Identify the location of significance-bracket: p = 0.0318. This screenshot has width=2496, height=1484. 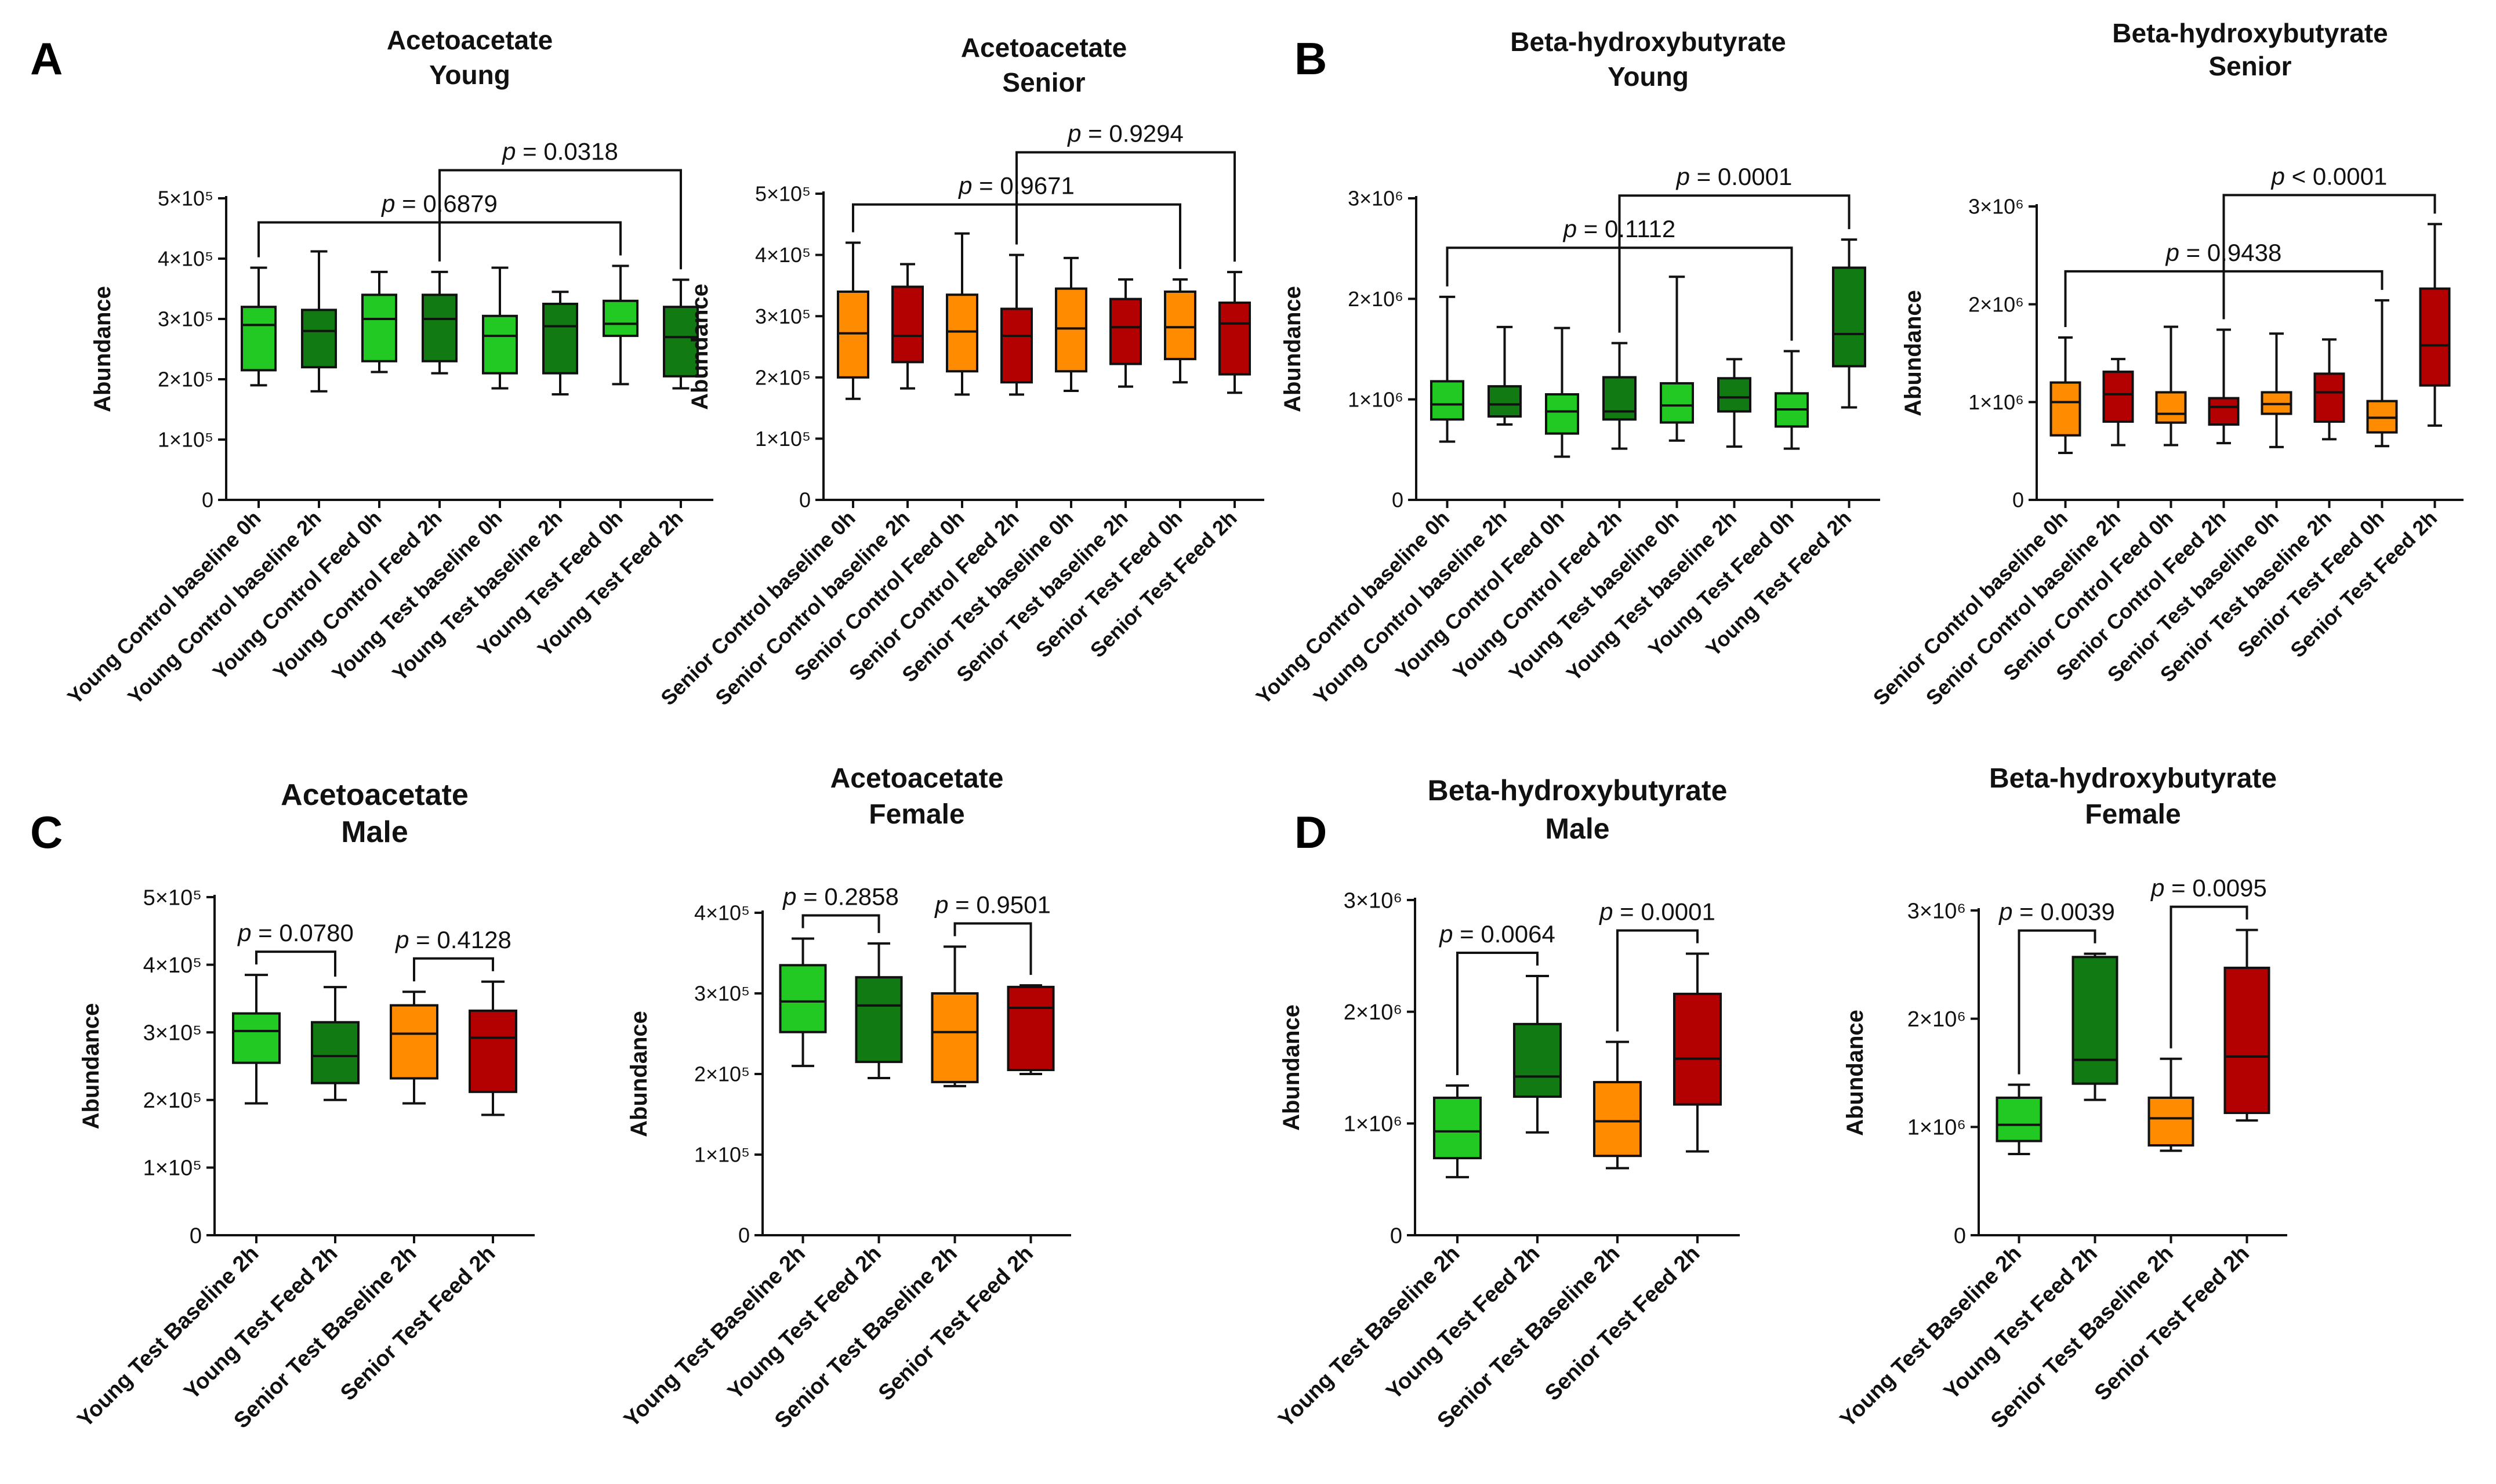
(560, 204).